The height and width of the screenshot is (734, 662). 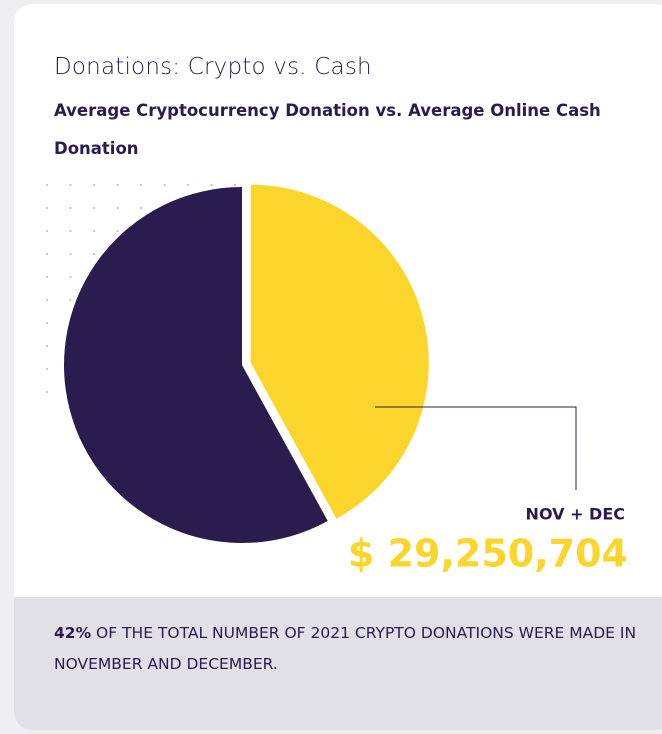 What do you see at coordinates (73, 633) in the screenshot?
I see `footnote-highlight: 42%` at bounding box center [73, 633].